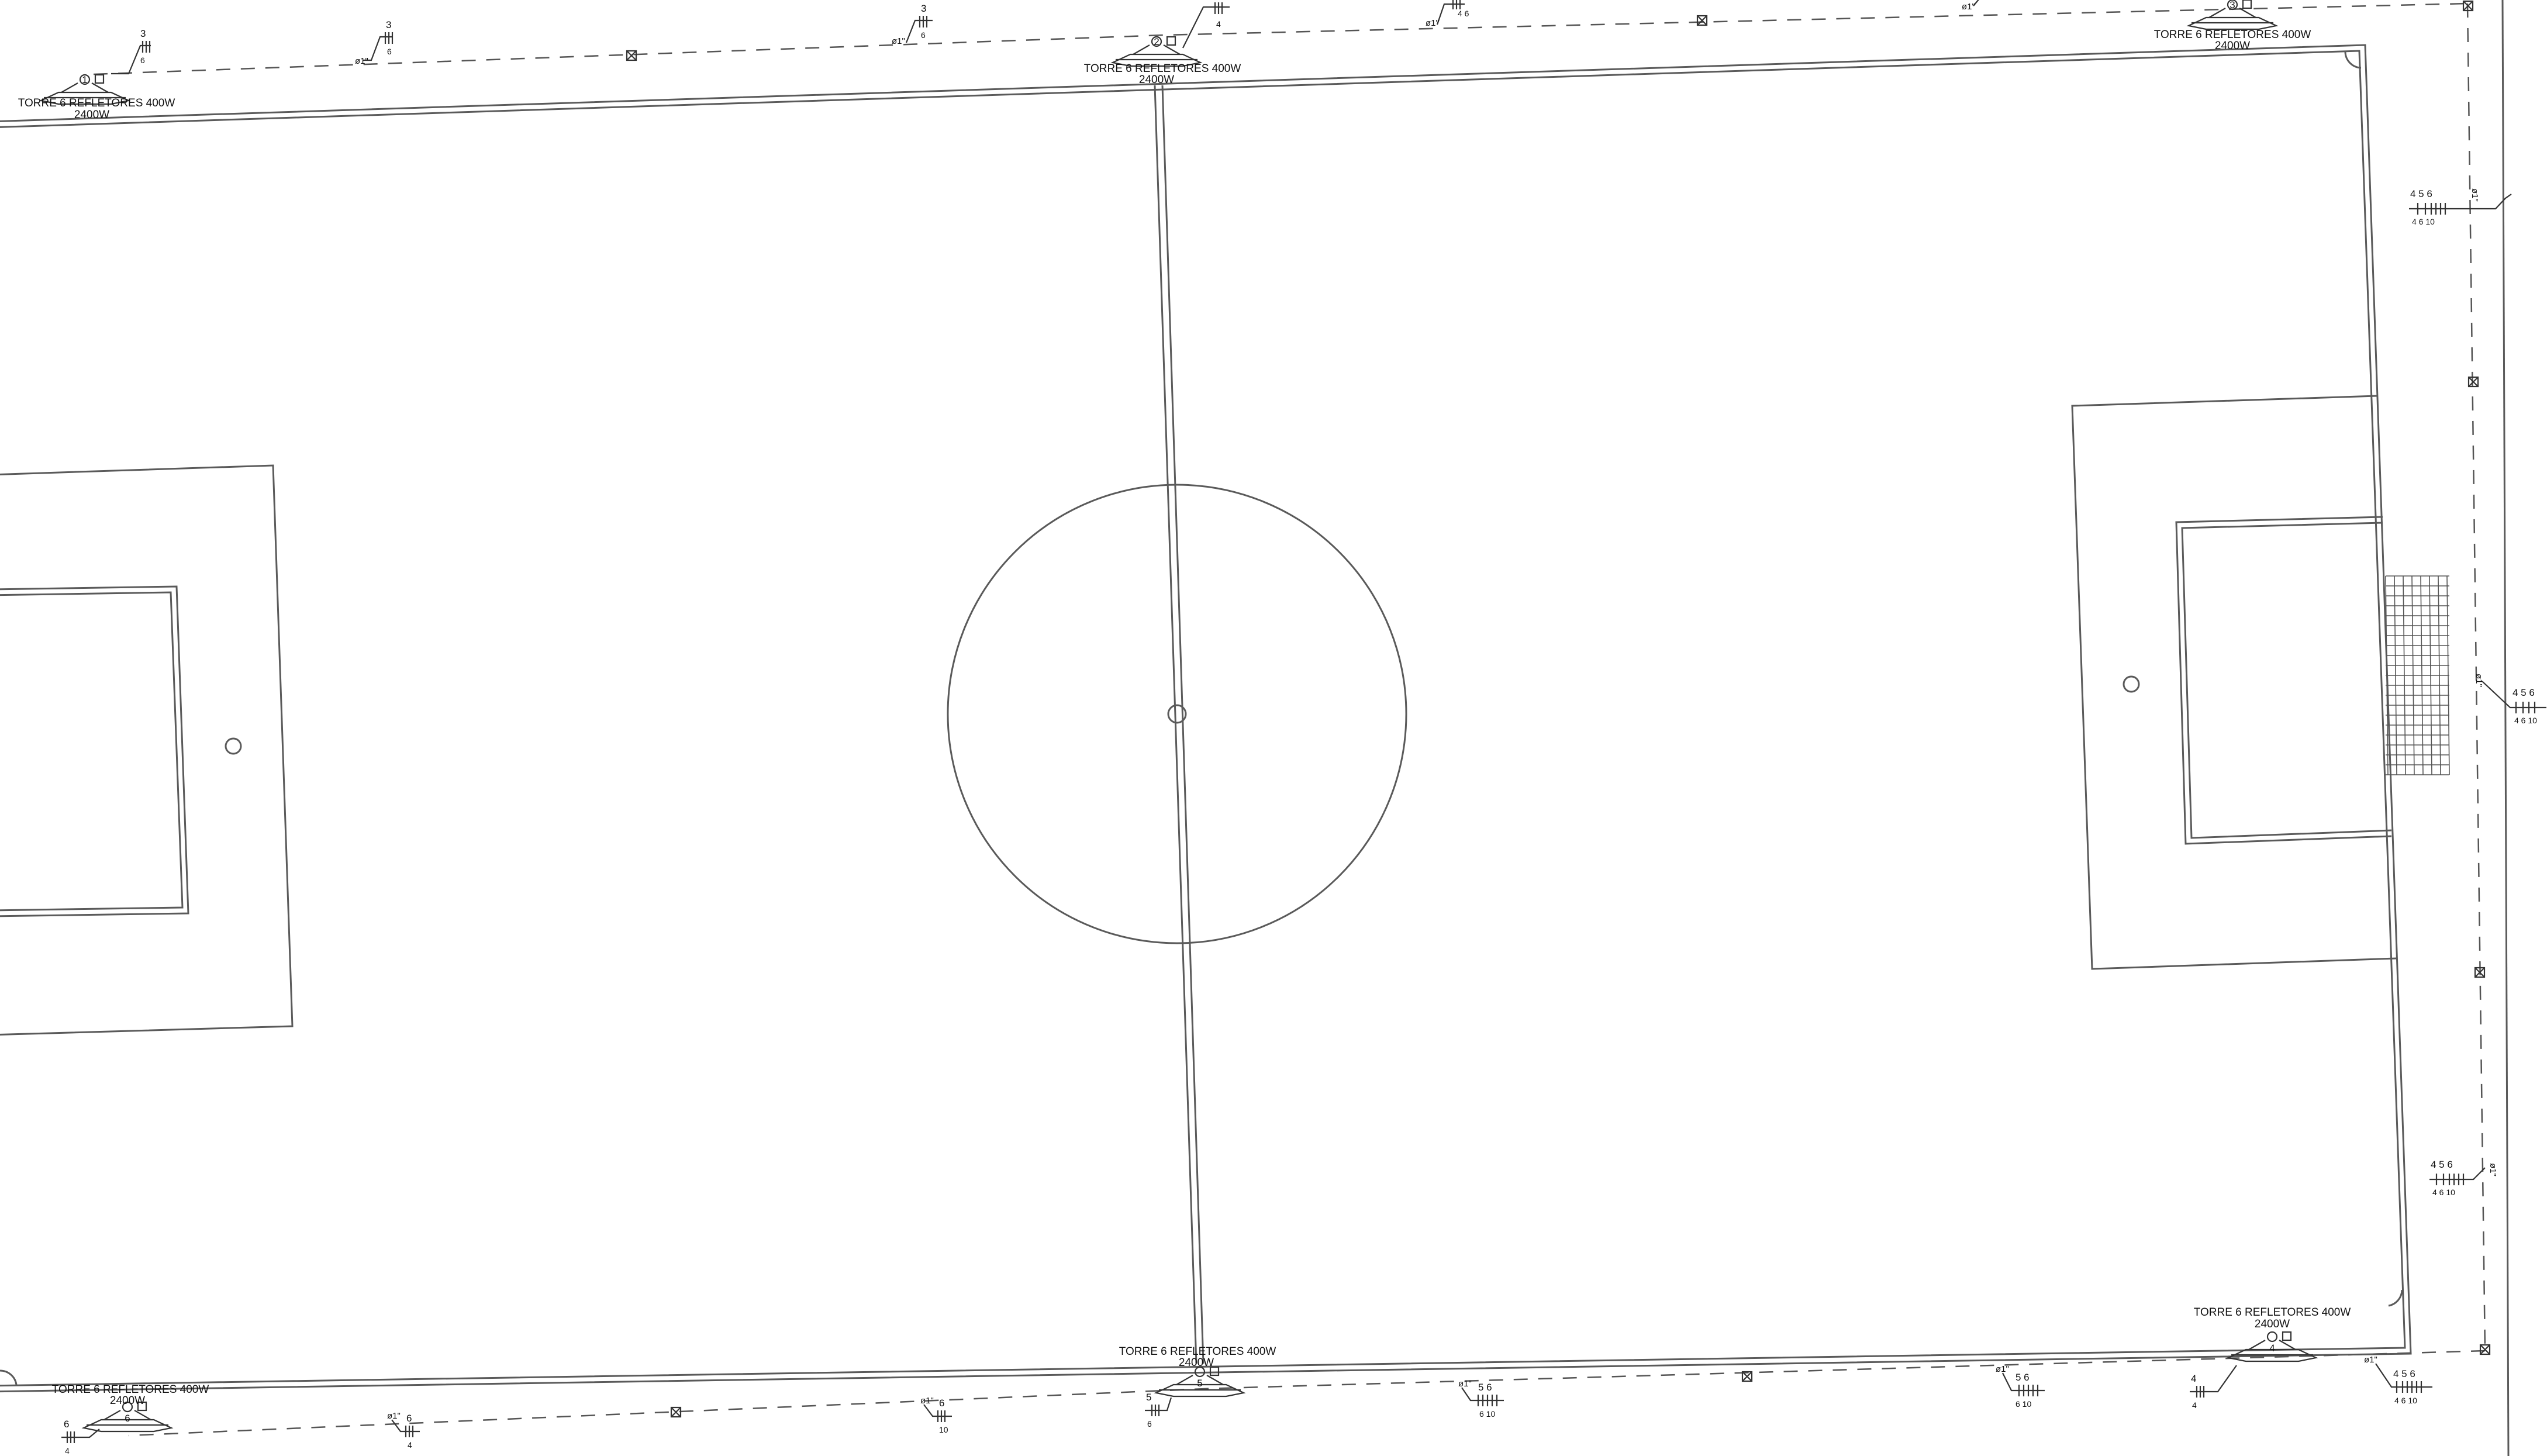  Describe the element at coordinates (2398, 1380) in the screenshot. I see `circuit-mark-bot-h: ø1" 4 5 6 4 6 10` at that location.